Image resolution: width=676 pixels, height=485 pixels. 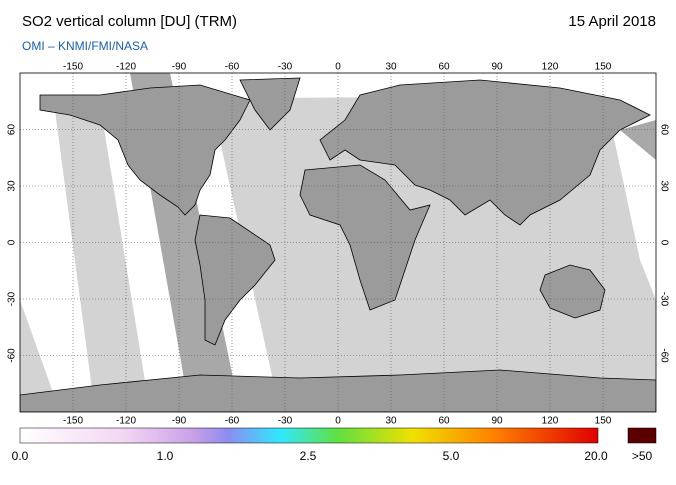 I want to click on colorbar-label: 0.0, so click(x=20, y=456).